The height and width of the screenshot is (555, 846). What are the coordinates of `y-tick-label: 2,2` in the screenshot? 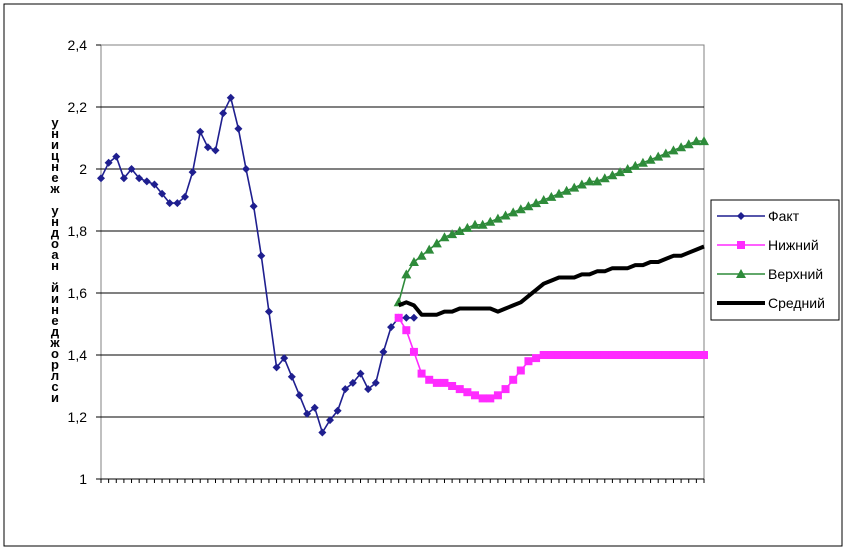 It's located at (78, 107).